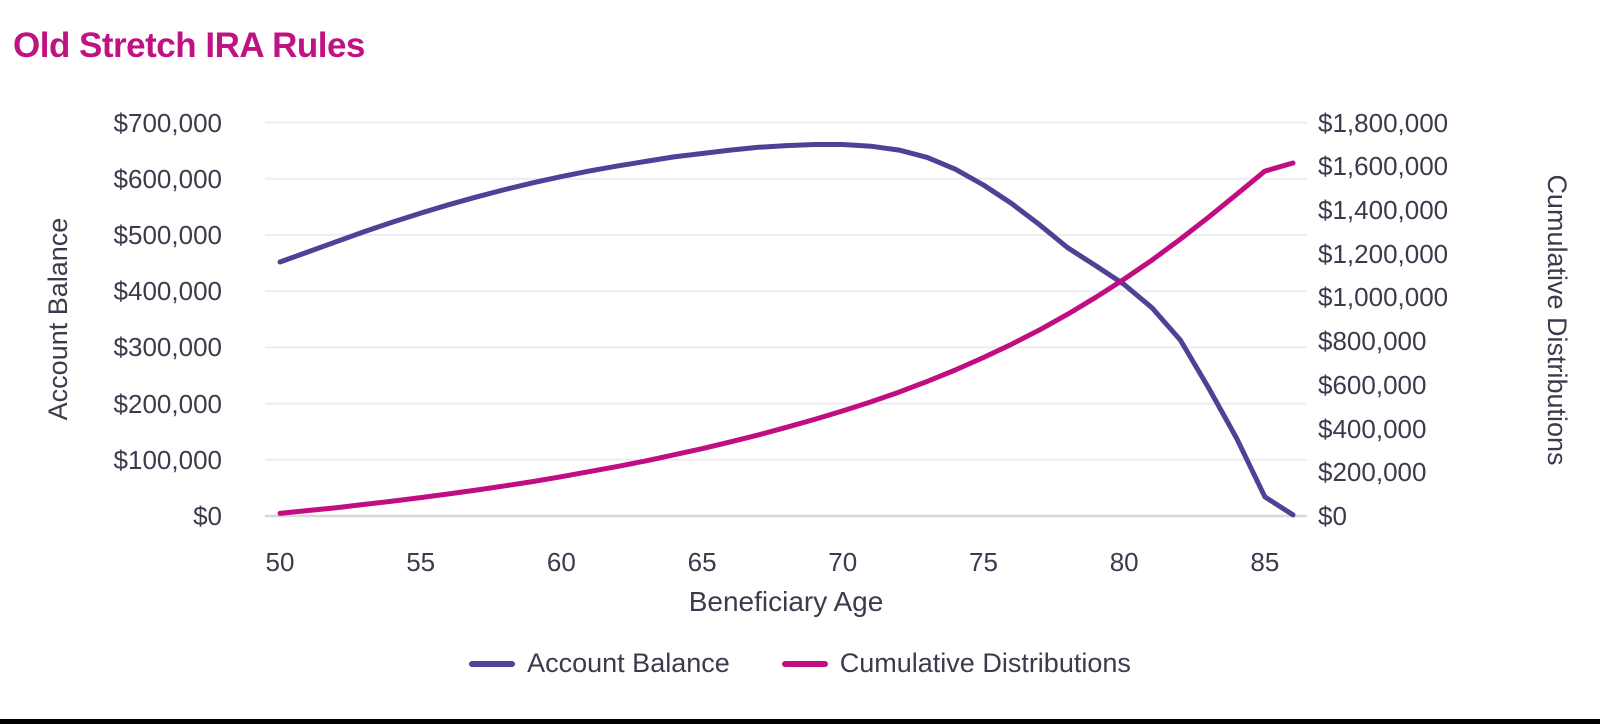 This screenshot has width=1600, height=724. What do you see at coordinates (985, 663) in the screenshot?
I see `legend-label-cumulative-distributions: Cumulative Distributions` at bounding box center [985, 663].